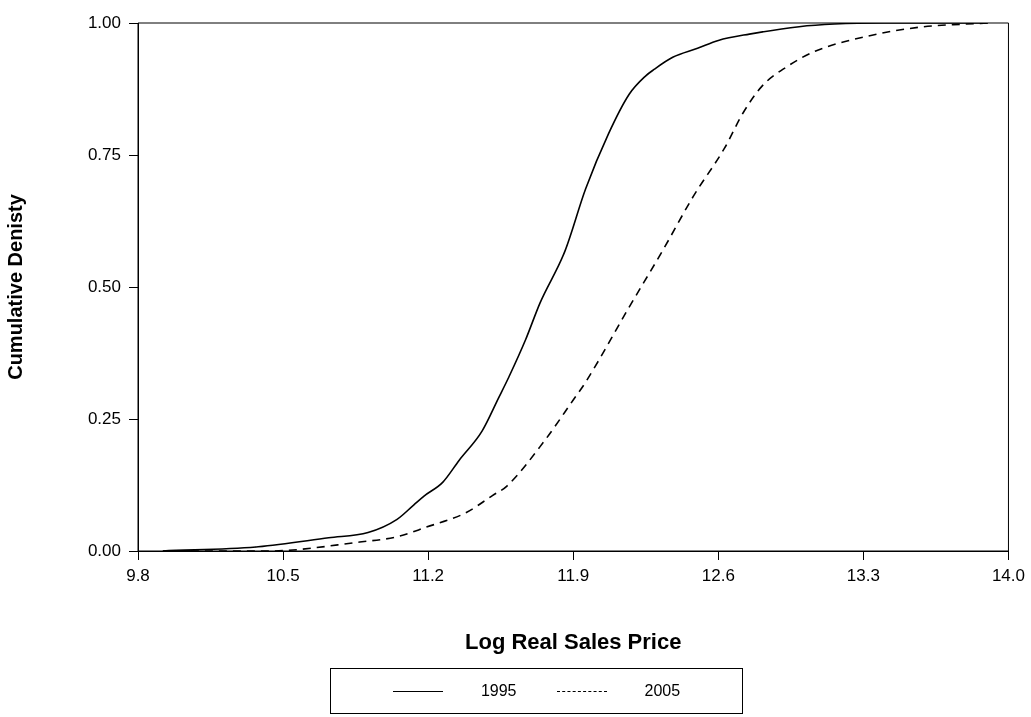 This screenshot has height=717, width=1031. What do you see at coordinates (14, 286) in the screenshot?
I see `y-axis-title: Cumulative Denisty` at bounding box center [14, 286].